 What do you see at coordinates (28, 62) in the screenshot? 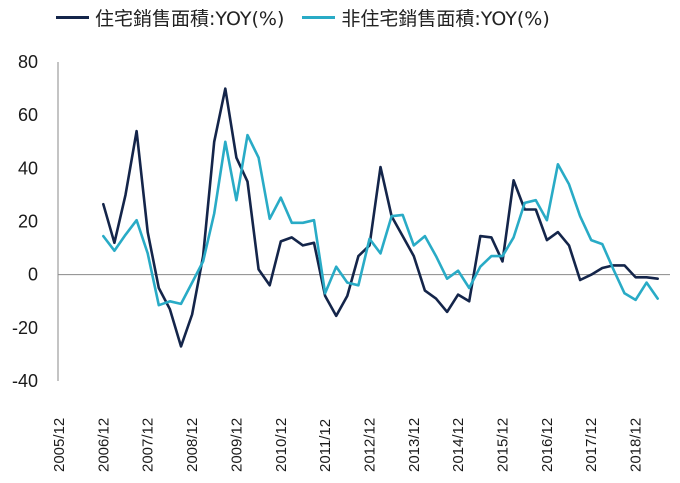
I see `y-tick-label: 80` at bounding box center [28, 62].